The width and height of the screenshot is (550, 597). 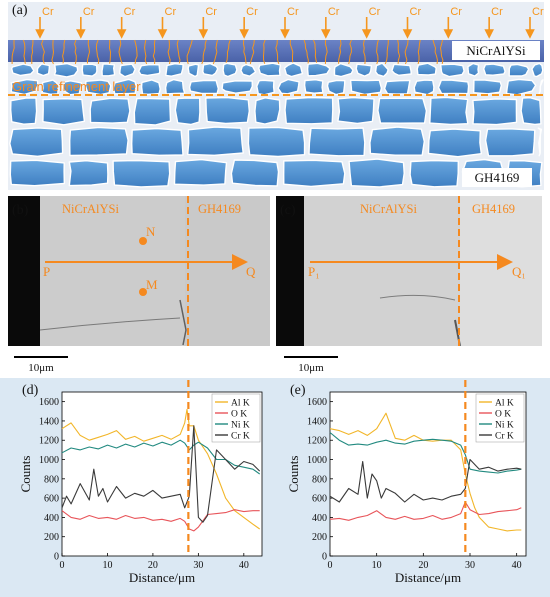 I want to click on point-n-label: N, so click(x=151, y=231).